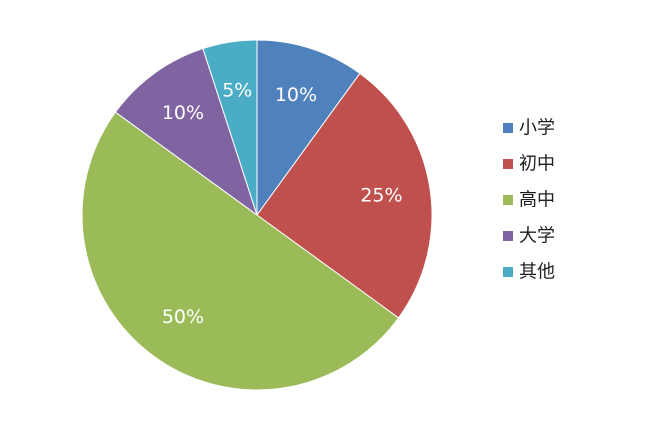 This screenshot has height=429, width=660. I want to click on legend-item-2: 初中, so click(529, 164).